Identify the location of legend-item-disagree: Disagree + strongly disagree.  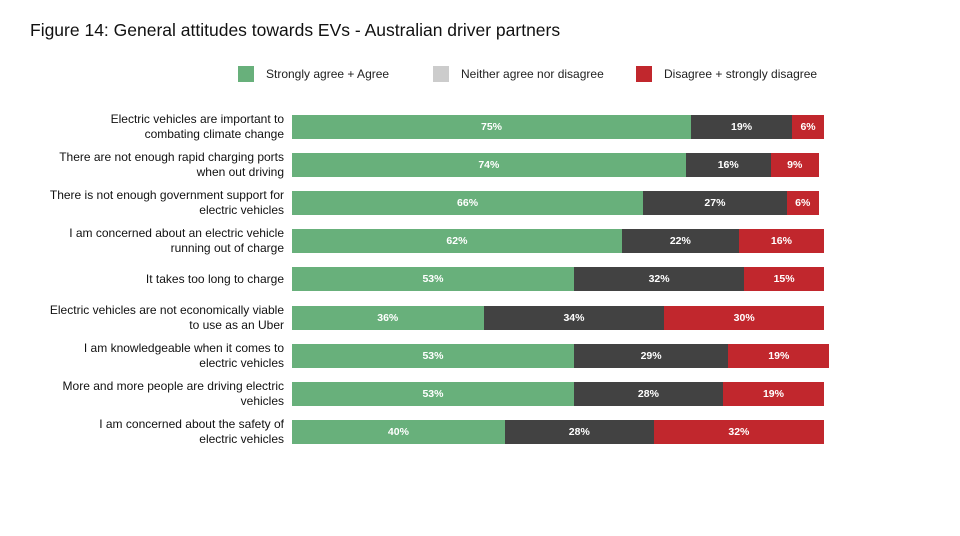
(726, 74).